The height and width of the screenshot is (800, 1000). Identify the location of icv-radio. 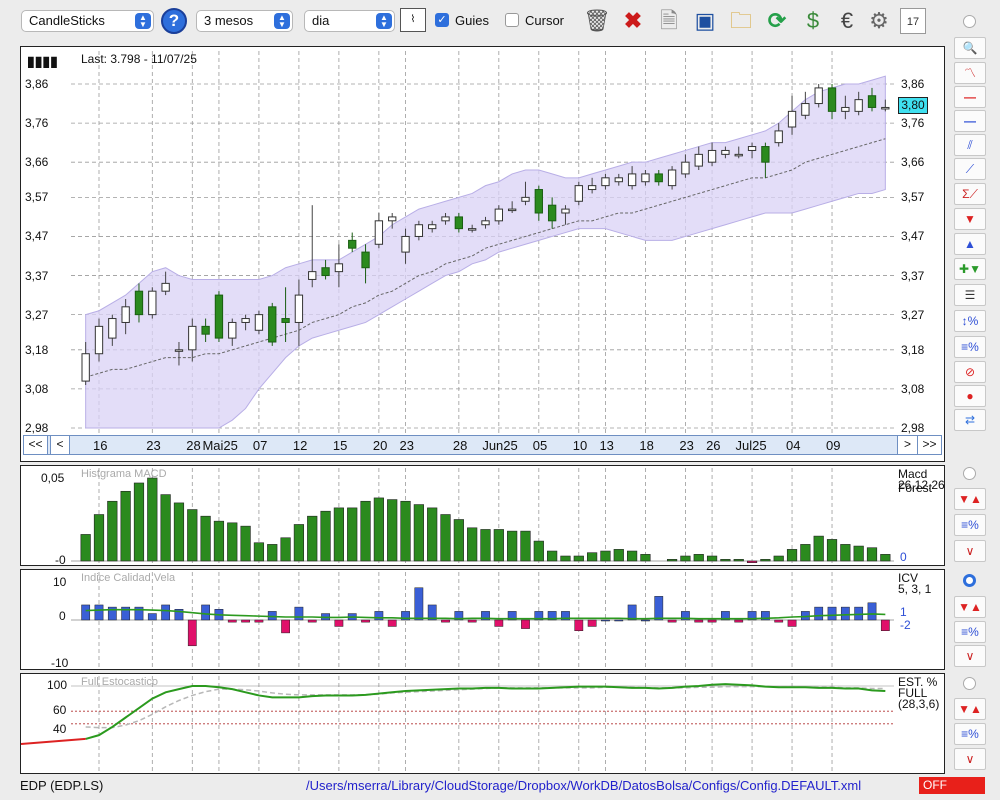
(969, 580).